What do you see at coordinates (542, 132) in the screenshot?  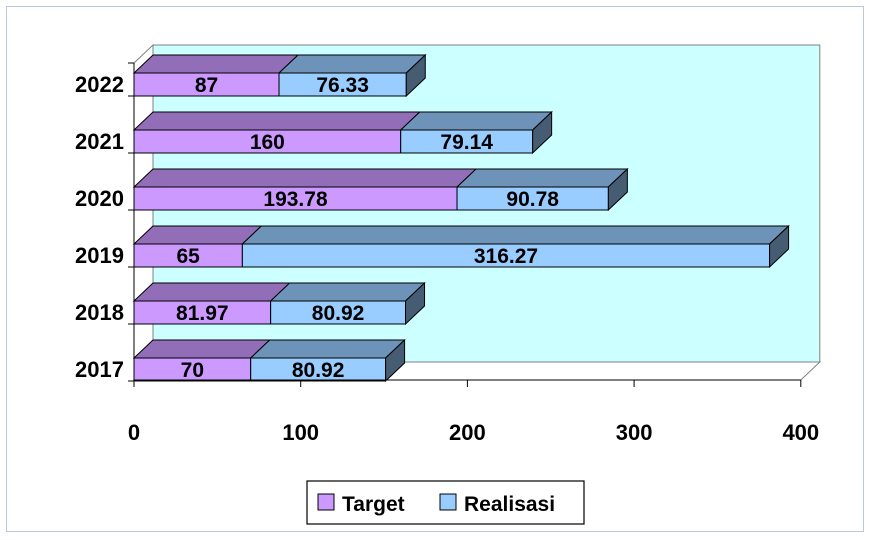 I see `bar-side-realisasi-2021` at bounding box center [542, 132].